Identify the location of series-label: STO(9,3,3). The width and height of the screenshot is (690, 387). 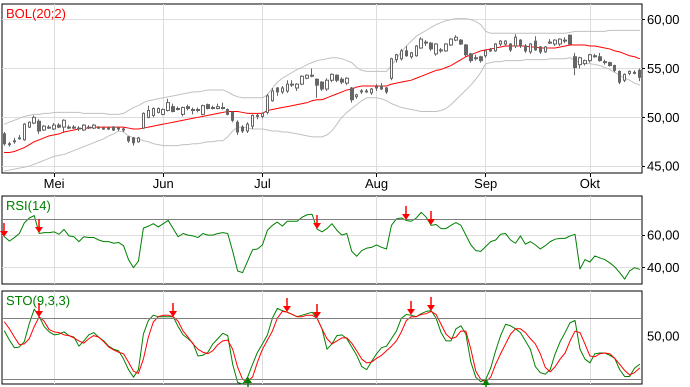
(38, 300).